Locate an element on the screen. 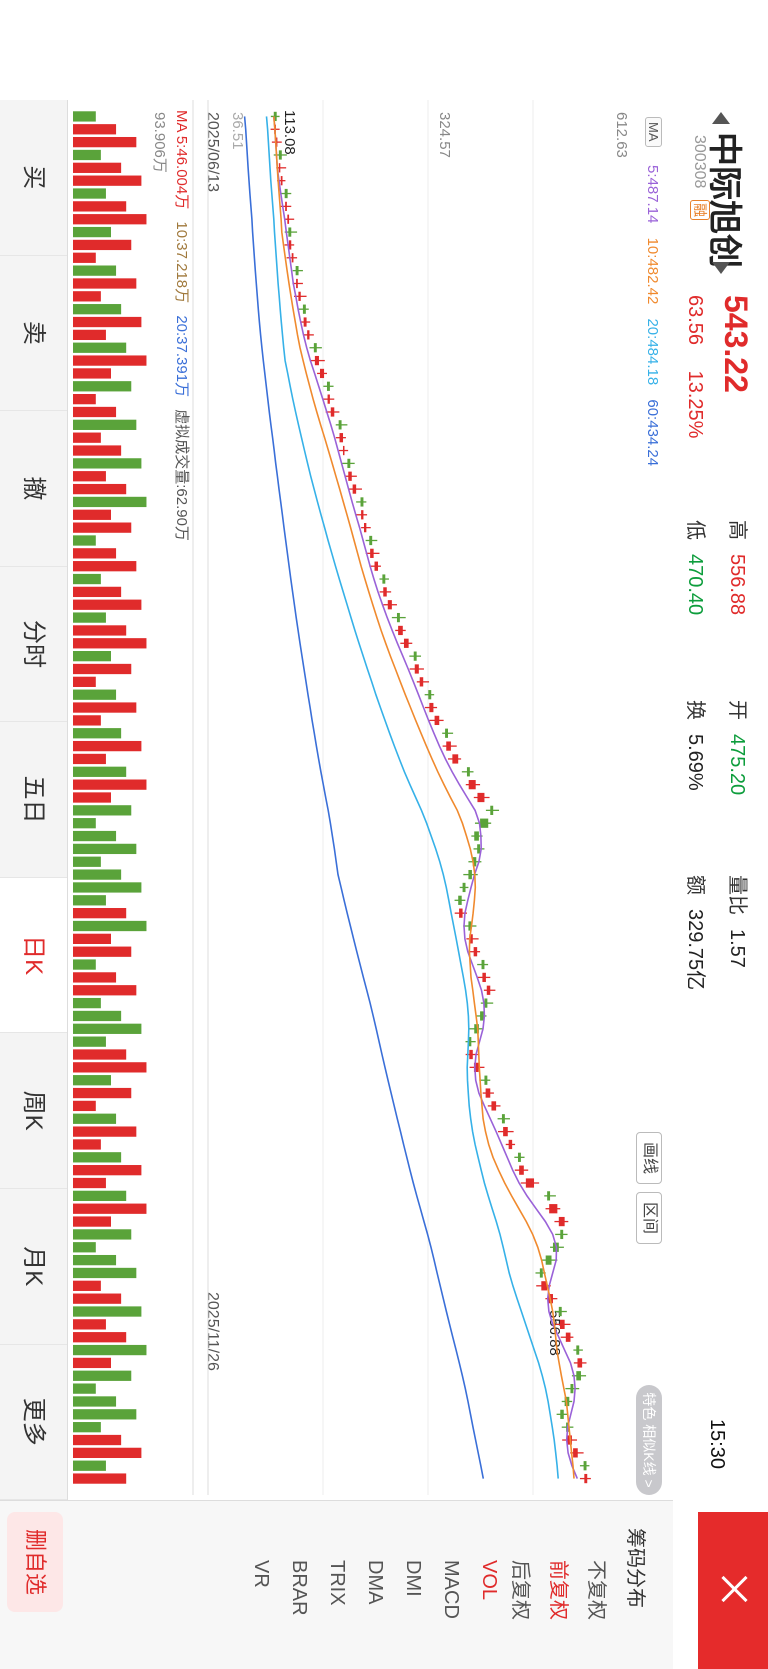  tab-item: 日K is located at coordinates (33, 955).